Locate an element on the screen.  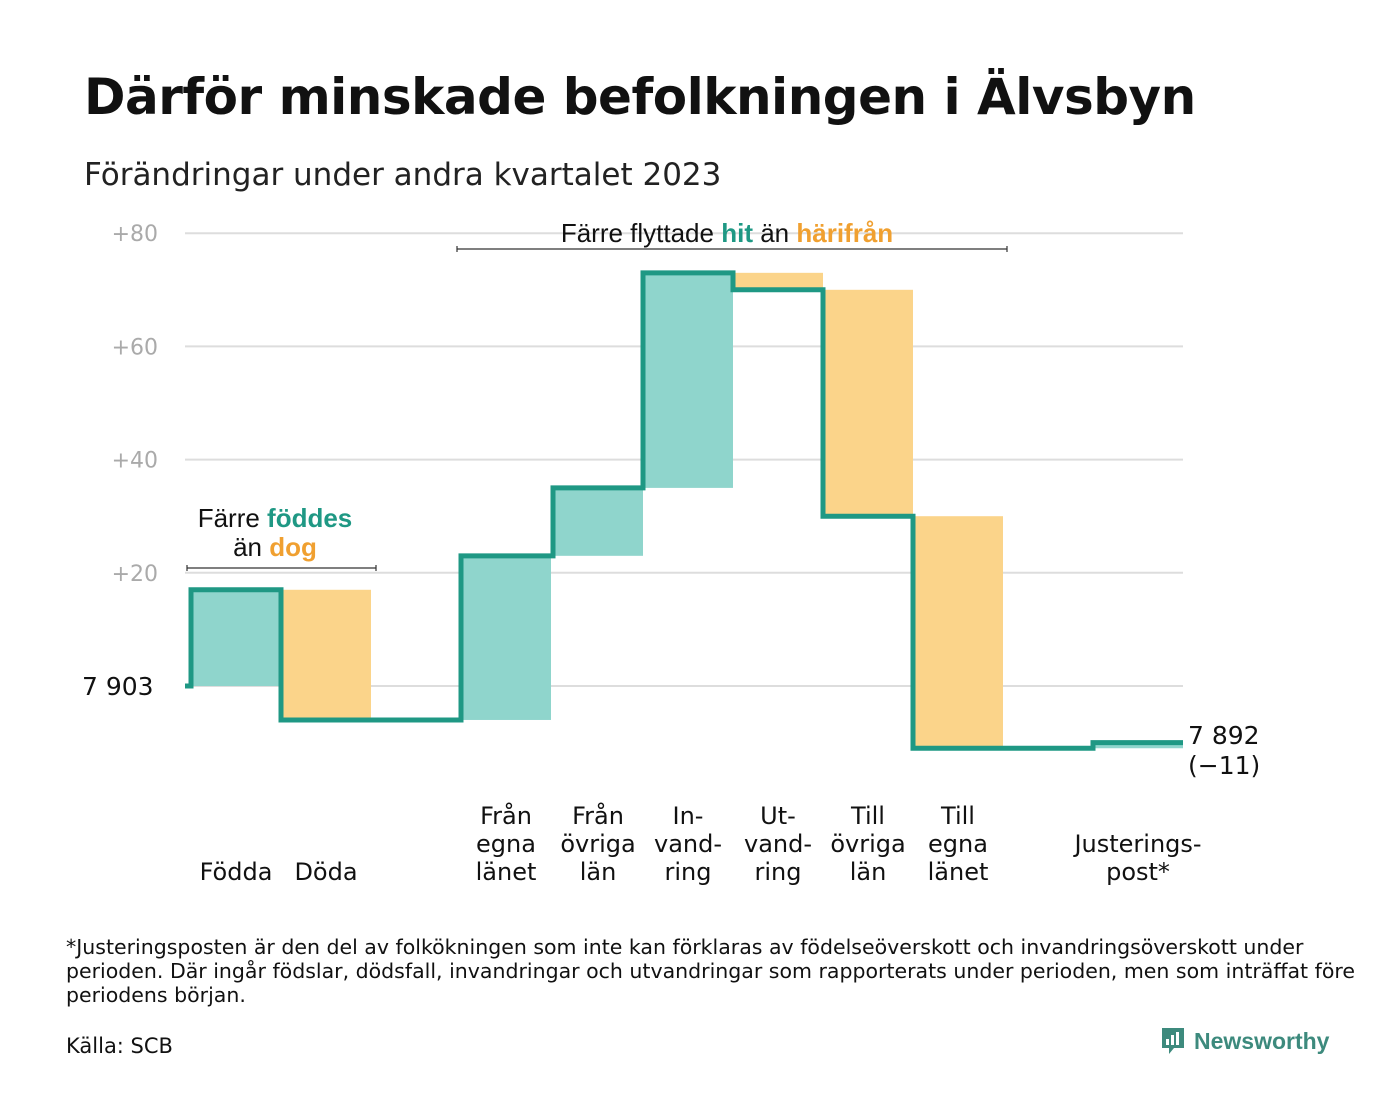
chart-title: Därför minskade befolkningen i Älvsbyn is located at coordinates (640, 97).